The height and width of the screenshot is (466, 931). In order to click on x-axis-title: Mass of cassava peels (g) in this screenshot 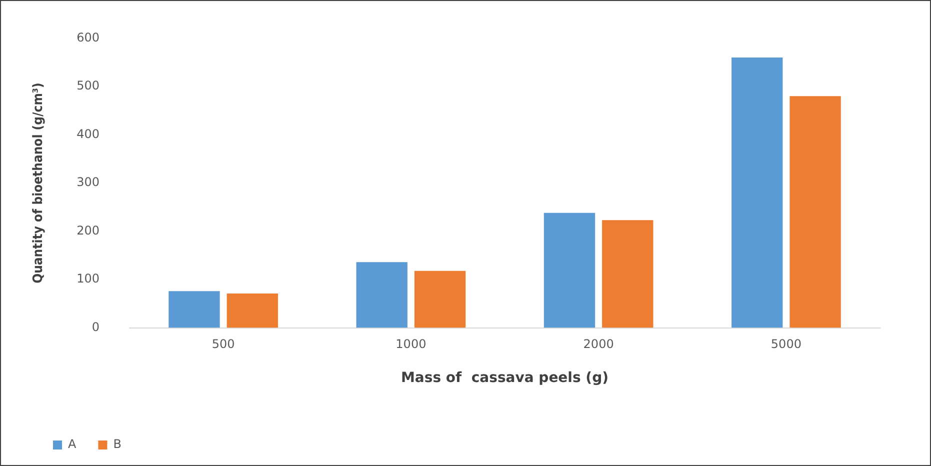, I will do `click(504, 378)`.